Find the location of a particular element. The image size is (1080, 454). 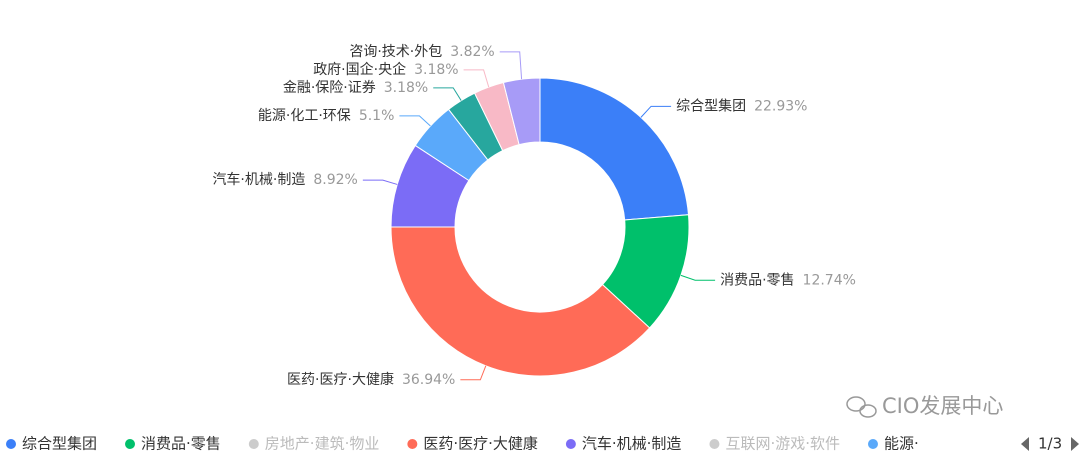

slice-label: 汽车·机械·制造 8.92% is located at coordinates (284, 179).